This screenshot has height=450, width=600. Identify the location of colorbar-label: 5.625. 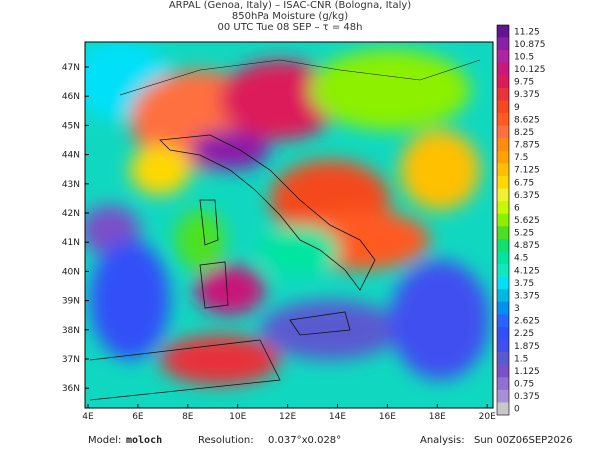
(527, 221).